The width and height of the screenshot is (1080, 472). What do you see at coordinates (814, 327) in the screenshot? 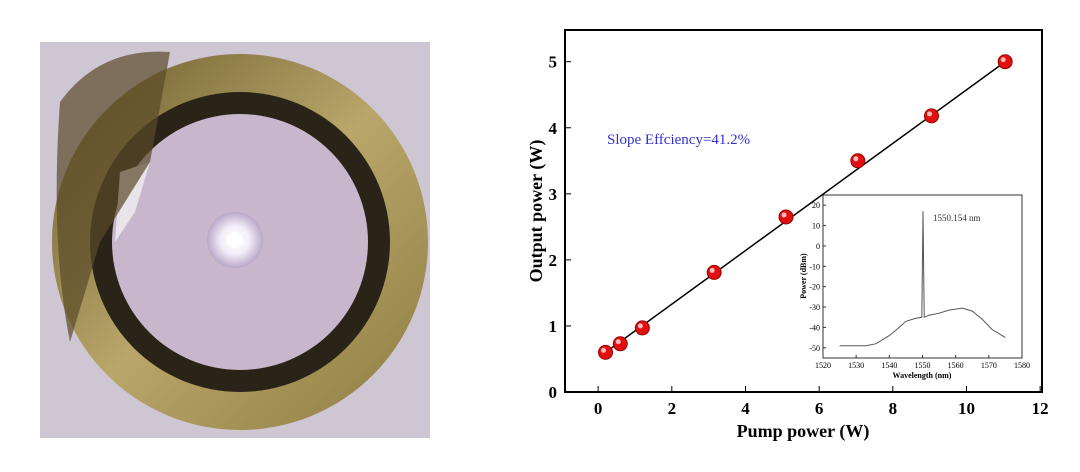
I see `inset-y-tick-label: -40` at bounding box center [814, 327].